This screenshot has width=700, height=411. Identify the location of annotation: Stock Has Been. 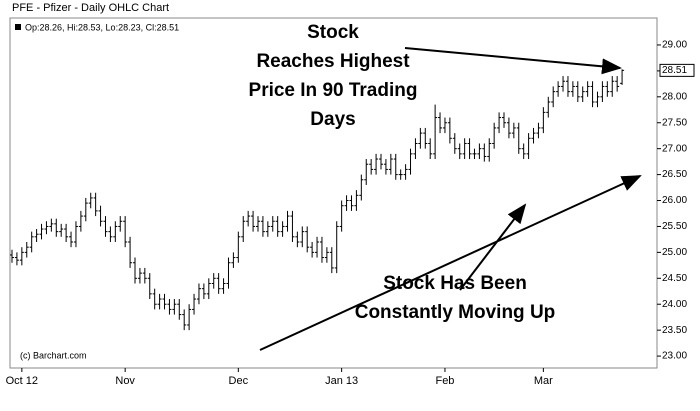
(455, 283).